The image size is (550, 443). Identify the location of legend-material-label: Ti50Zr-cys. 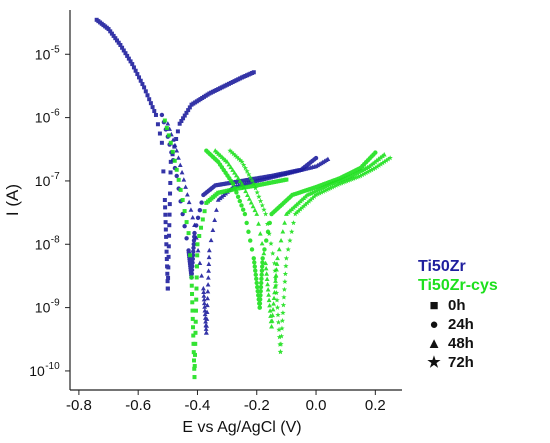
(458, 285).